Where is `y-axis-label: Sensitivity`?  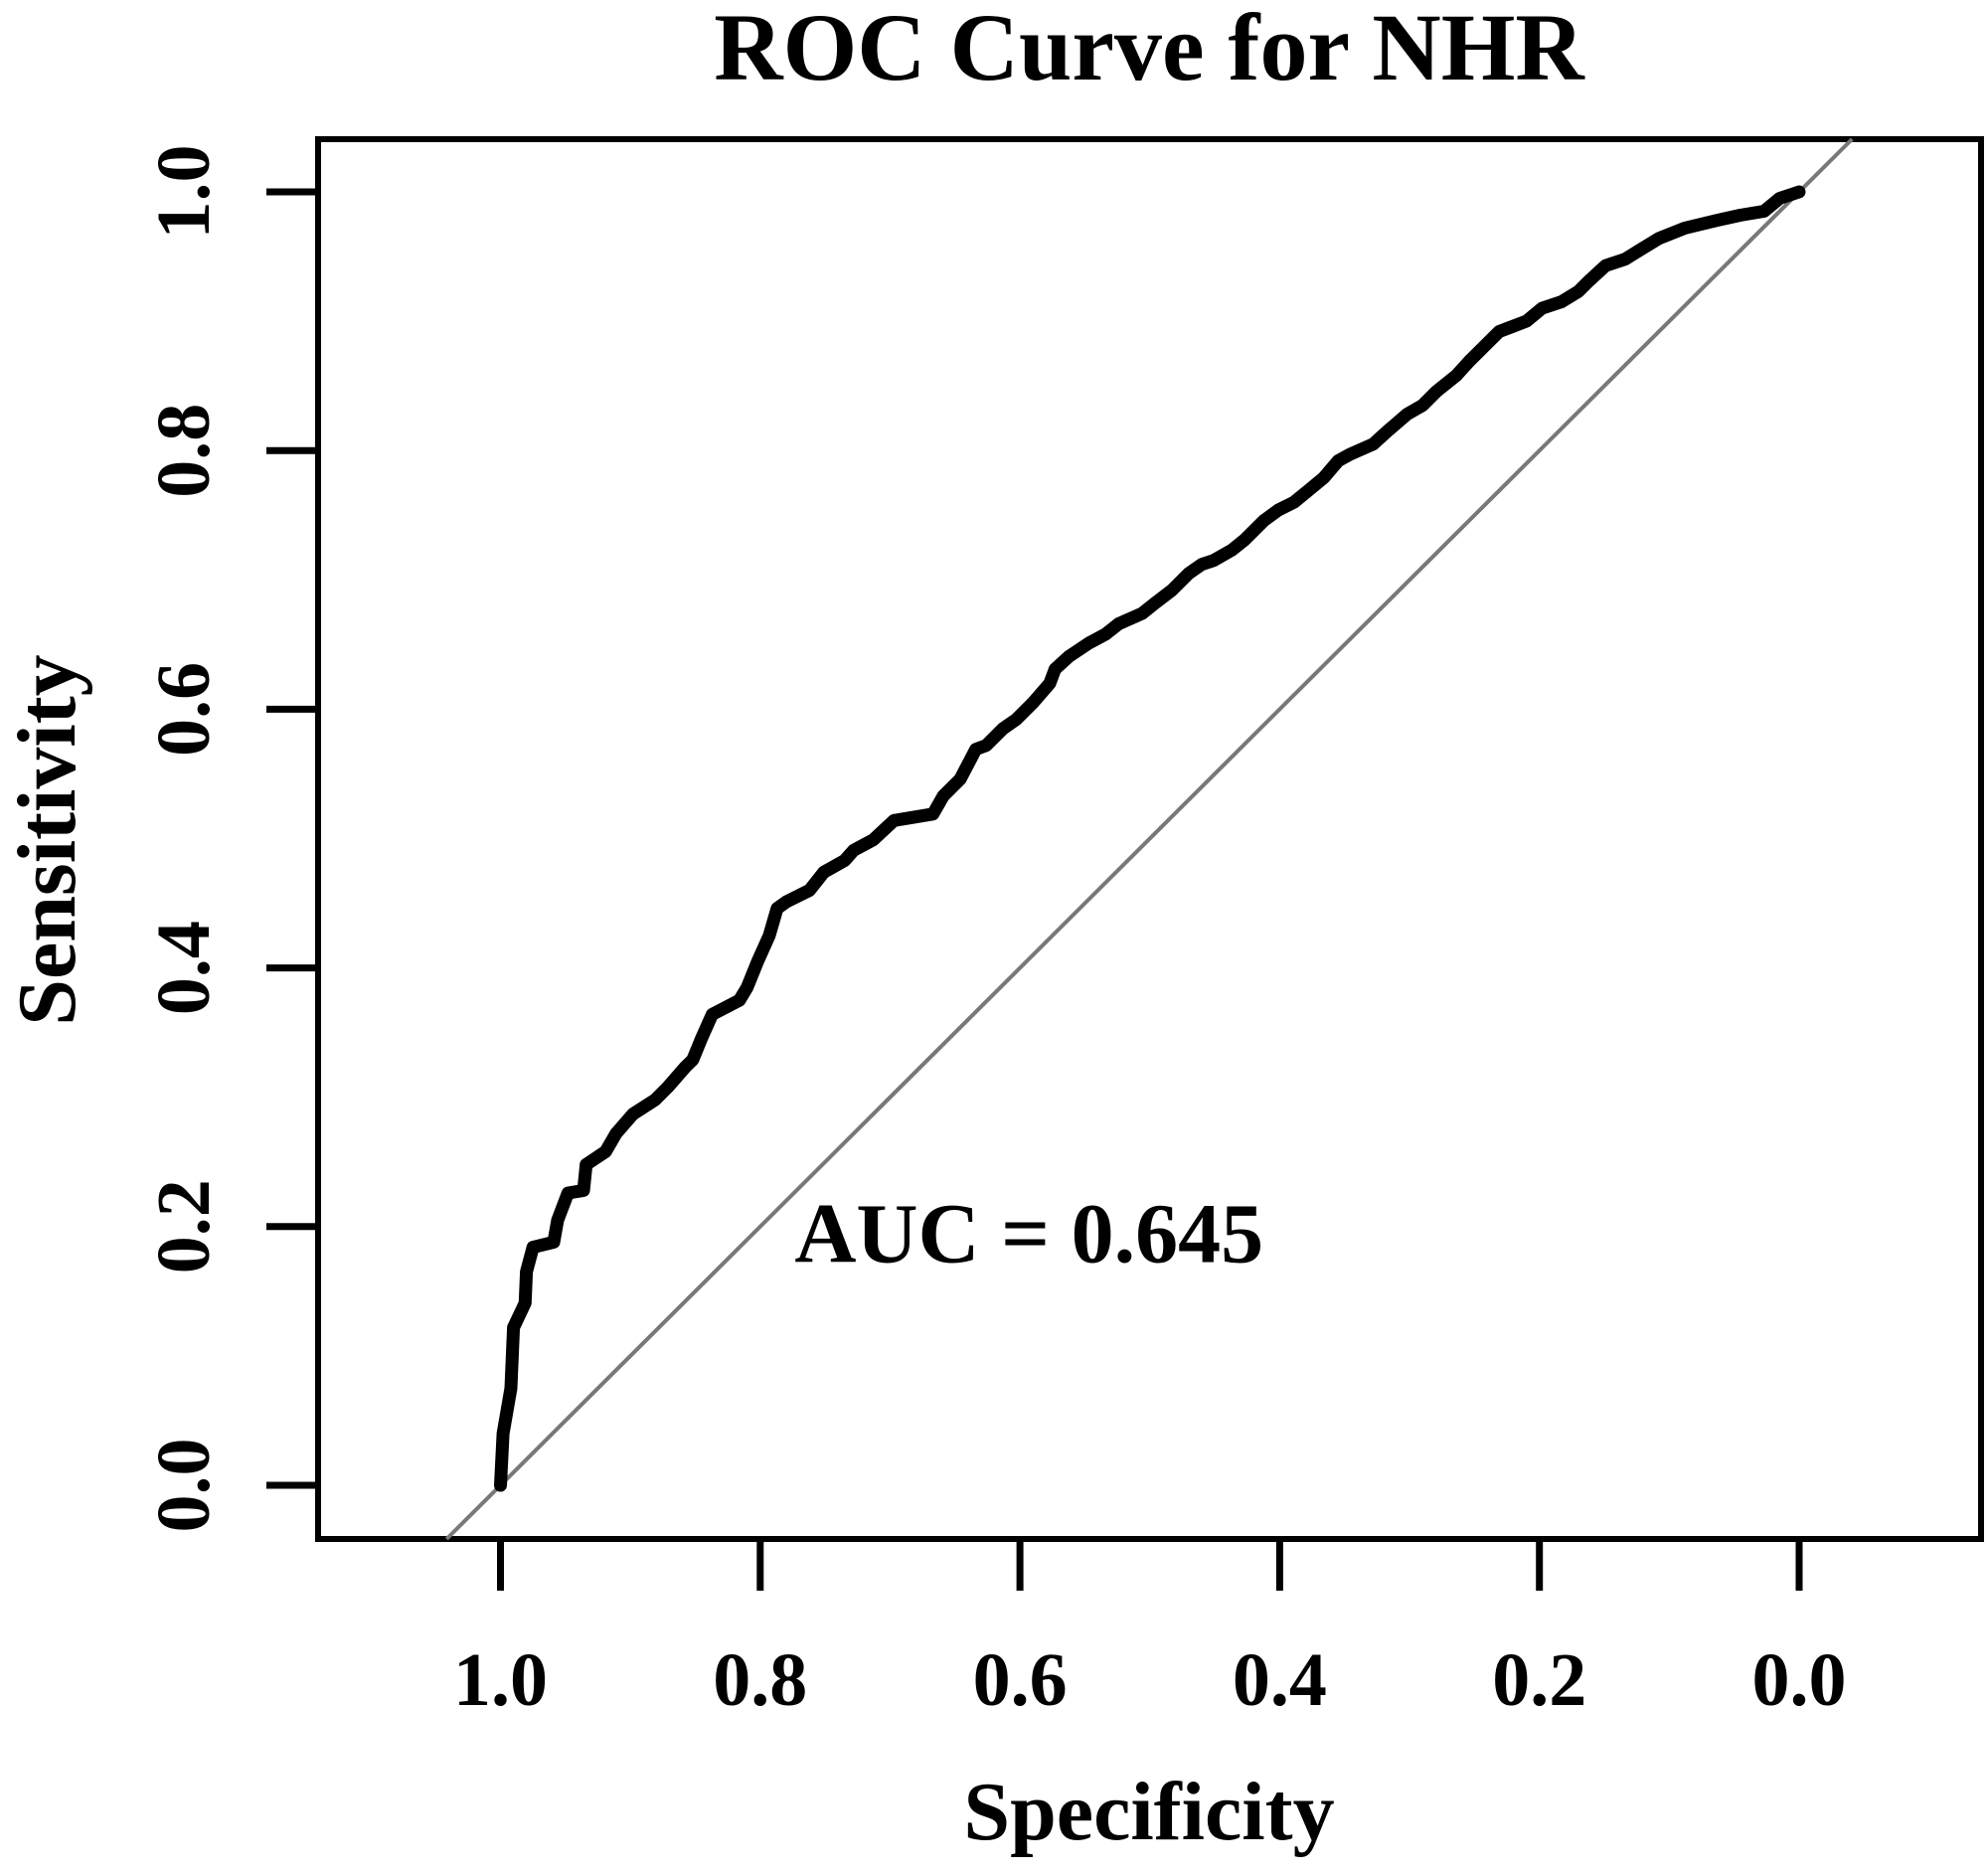 y-axis-label: Sensitivity is located at coordinates (47, 839).